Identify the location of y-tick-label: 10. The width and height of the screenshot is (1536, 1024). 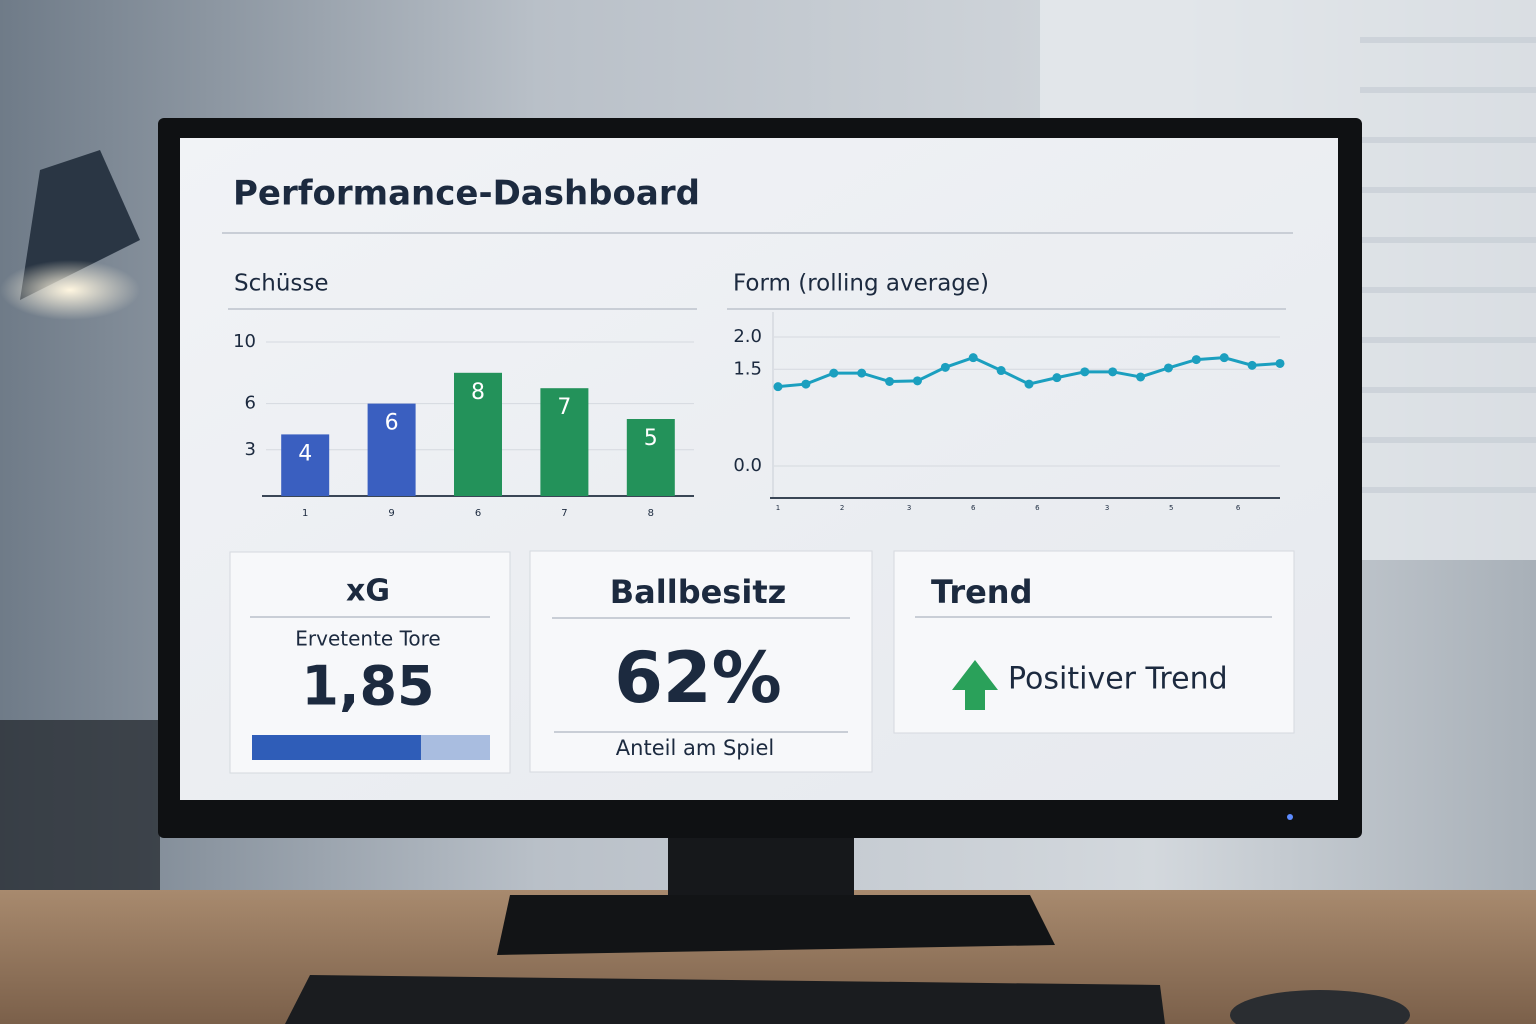
(244, 341).